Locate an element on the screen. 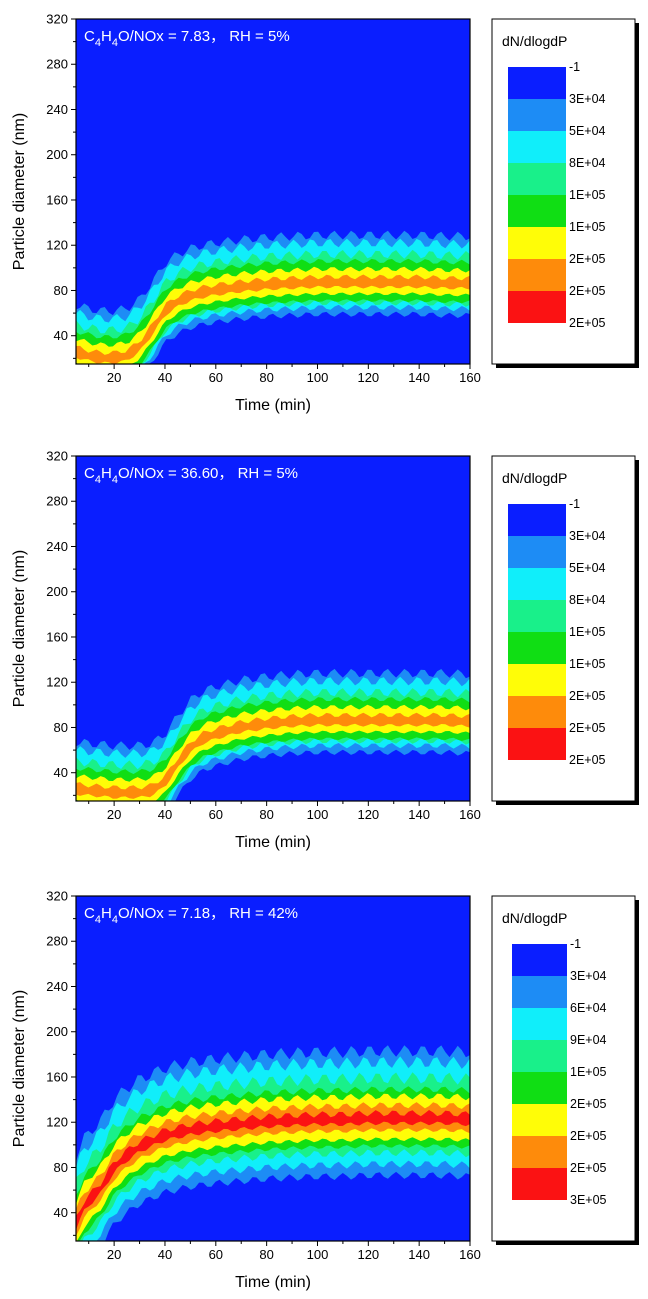 The height and width of the screenshot is (1299, 648). condition-annotation: C4H4O/NOx = 7.83， RH = 5% is located at coordinates (187, 38).